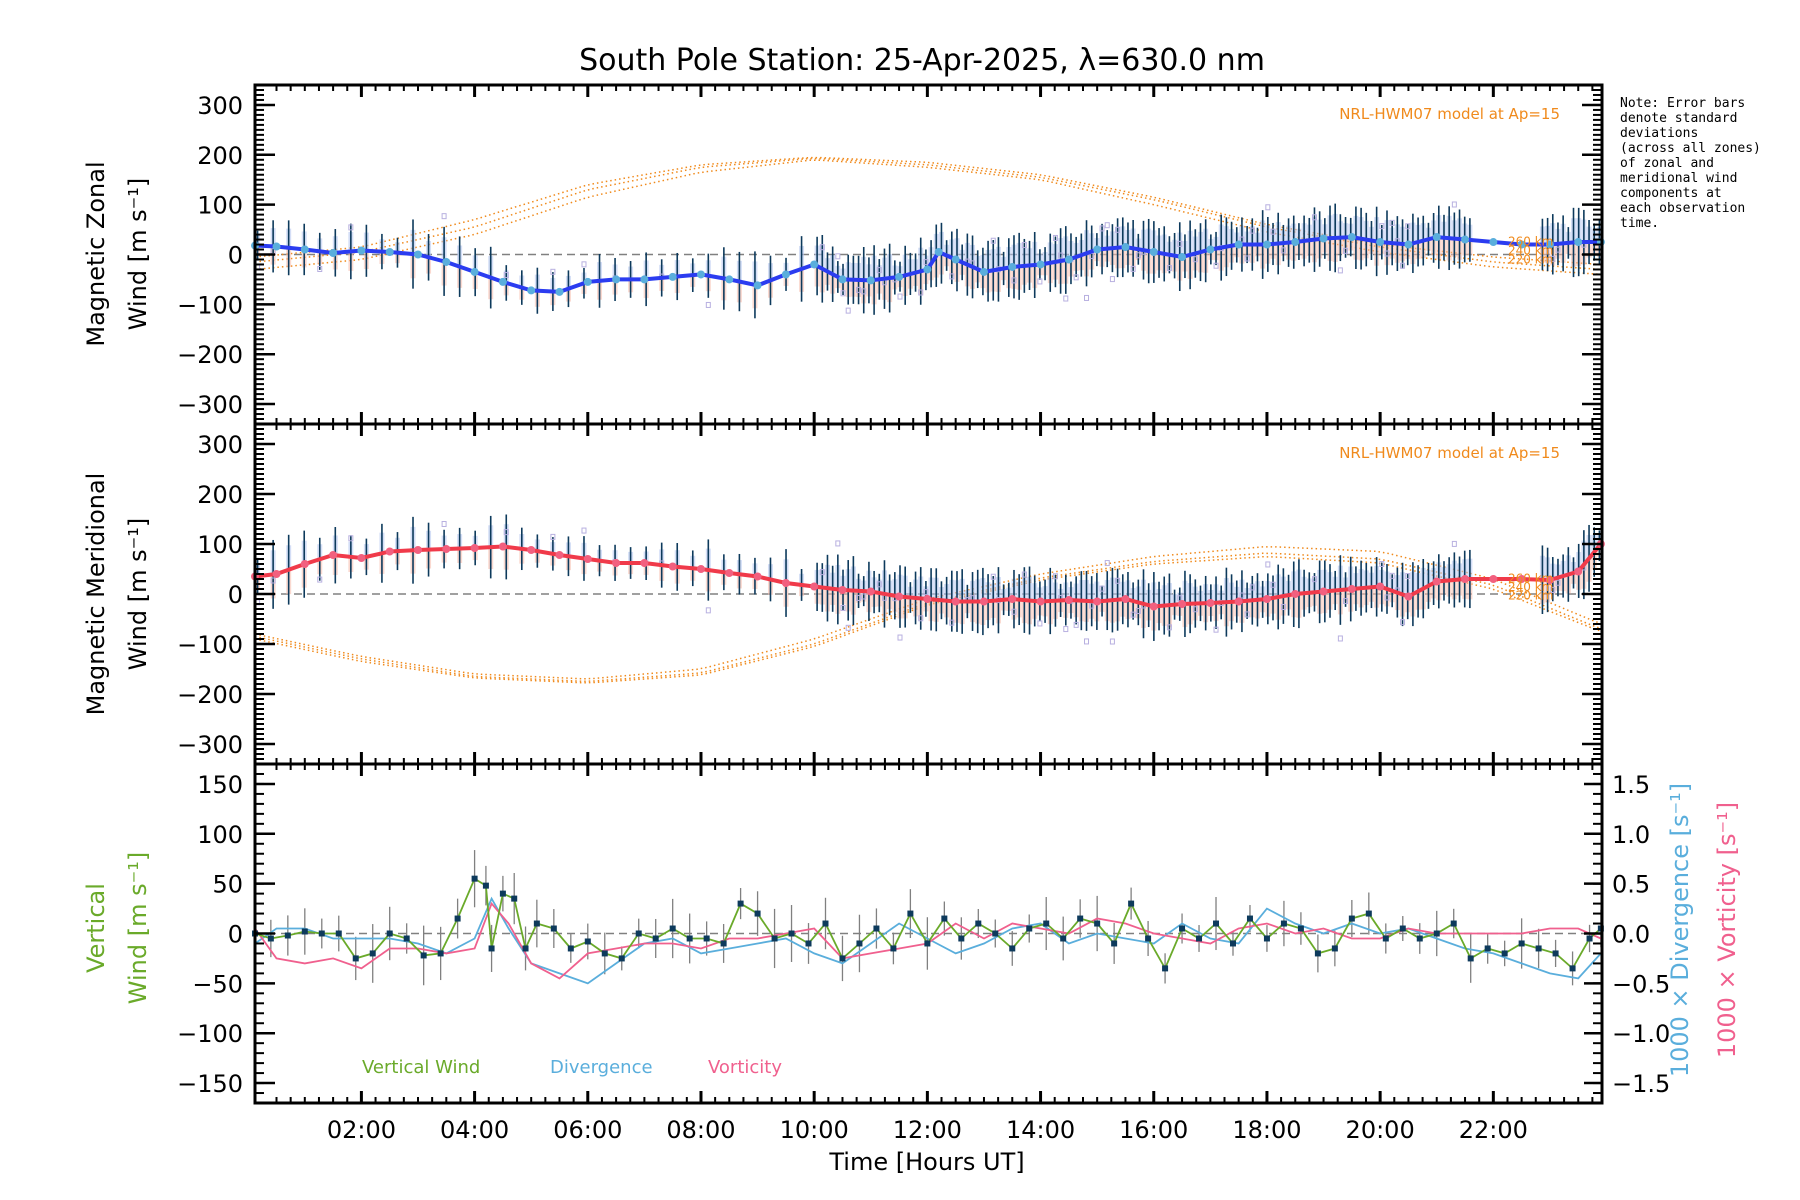 This screenshot has height=1200, width=1800. I want to click on y-tick-label: 150, so click(220, 785).